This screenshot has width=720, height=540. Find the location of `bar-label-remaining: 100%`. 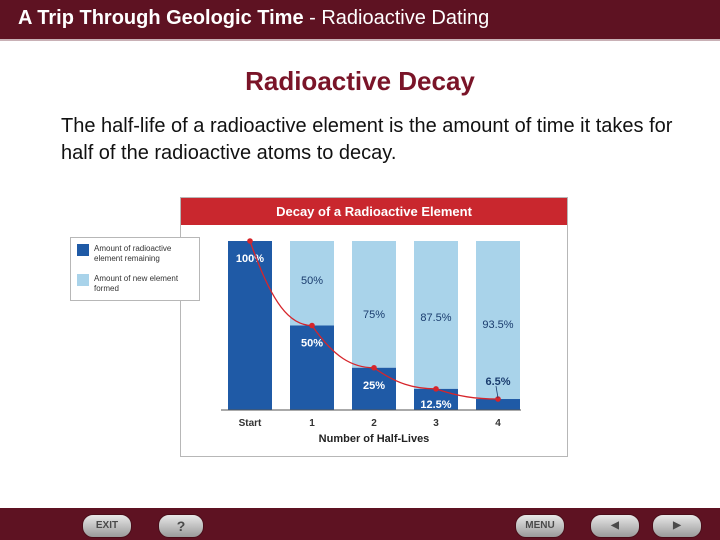

bar-label-remaining: 100% is located at coordinates (250, 259).